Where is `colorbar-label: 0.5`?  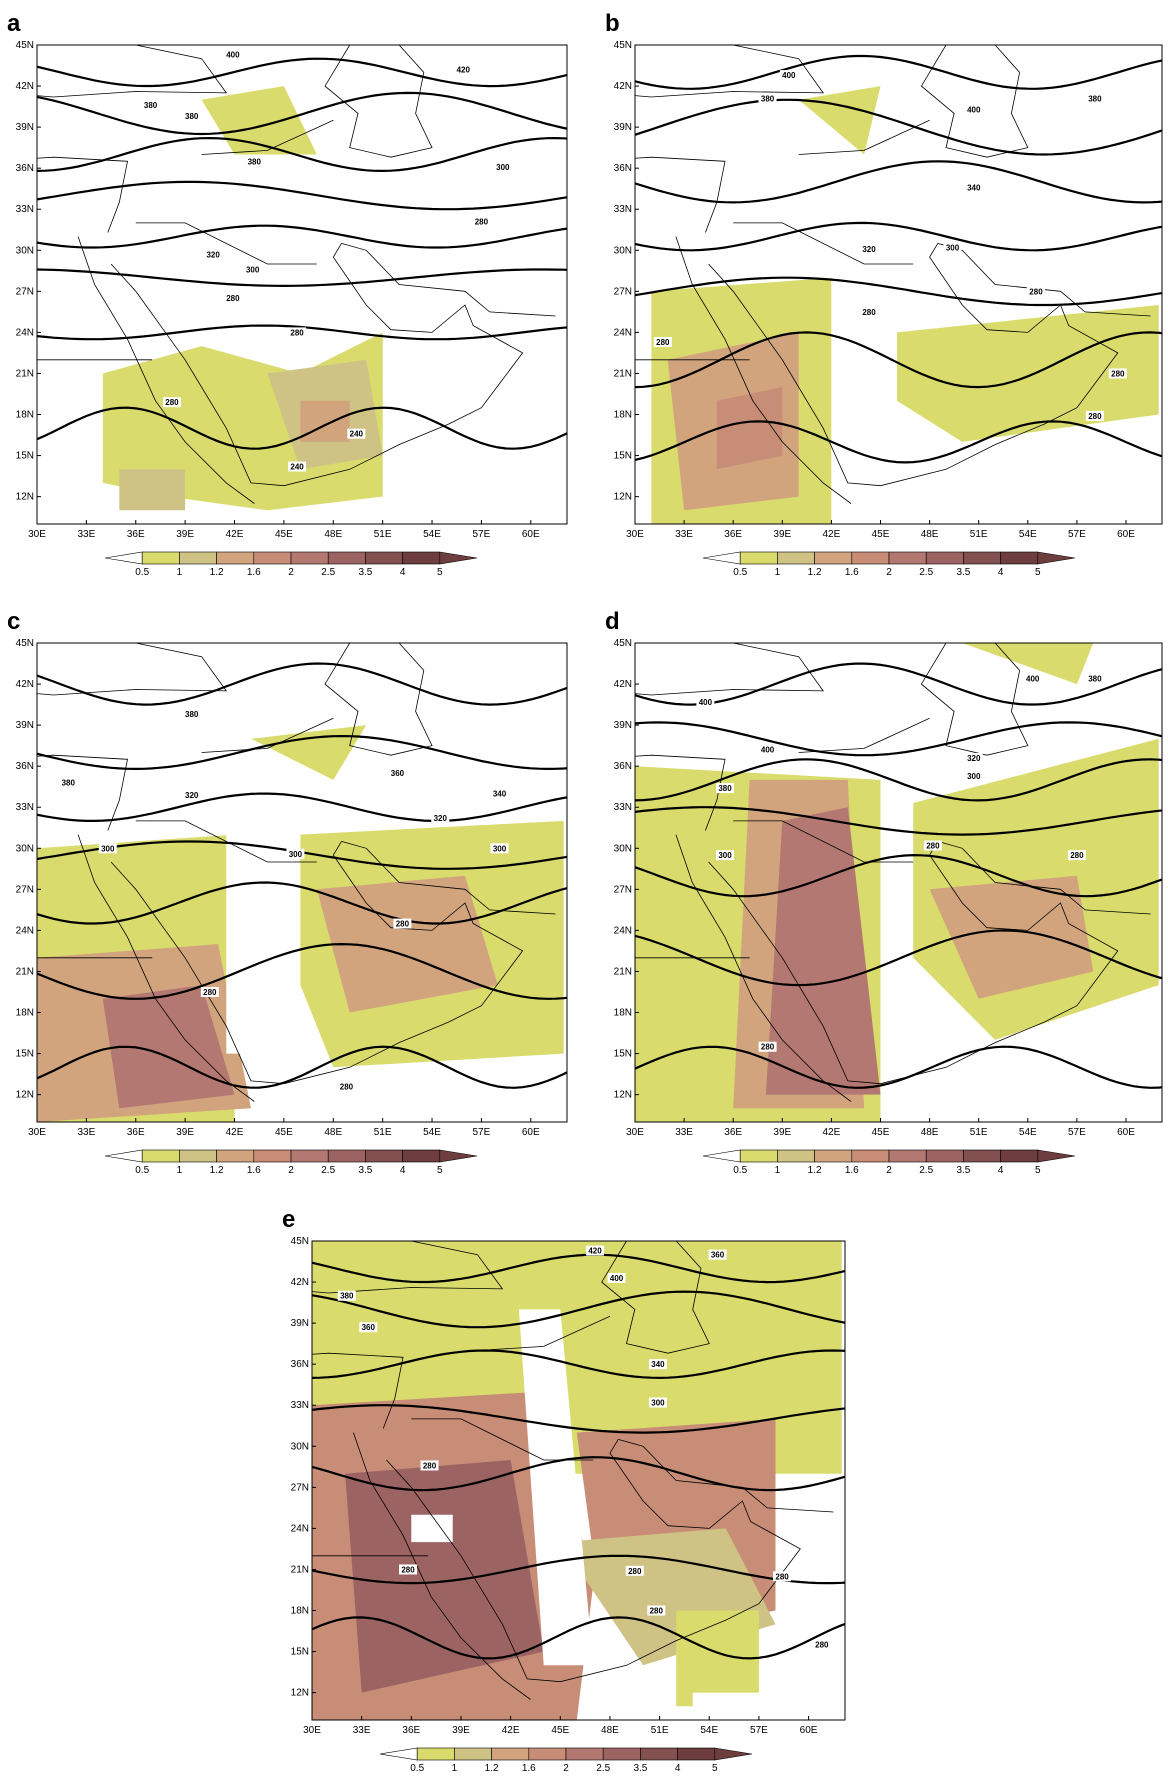
colorbar-label: 0.5 is located at coordinates (417, 1768).